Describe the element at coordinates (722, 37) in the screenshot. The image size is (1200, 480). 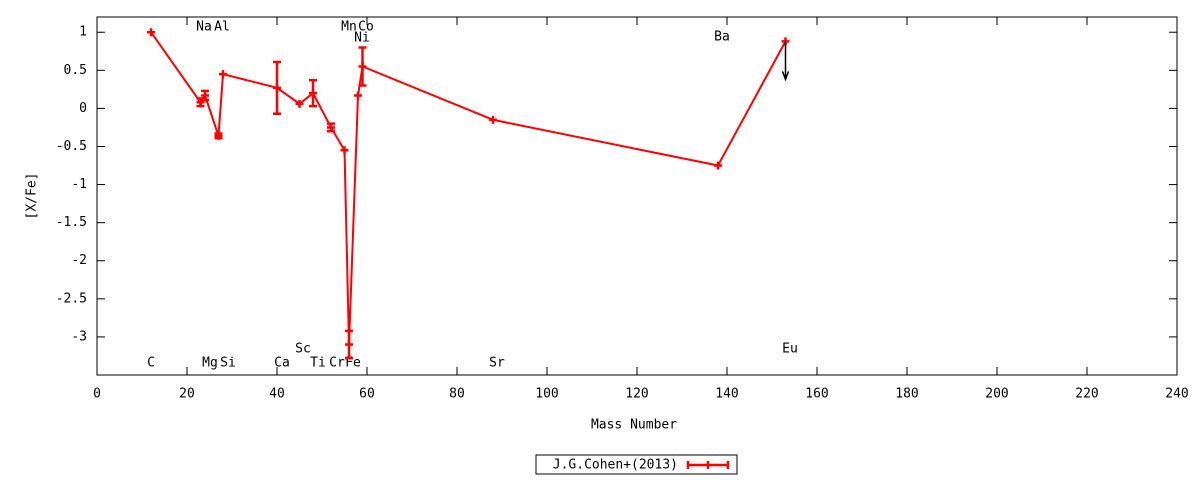
I see `element-label: Ba` at that location.